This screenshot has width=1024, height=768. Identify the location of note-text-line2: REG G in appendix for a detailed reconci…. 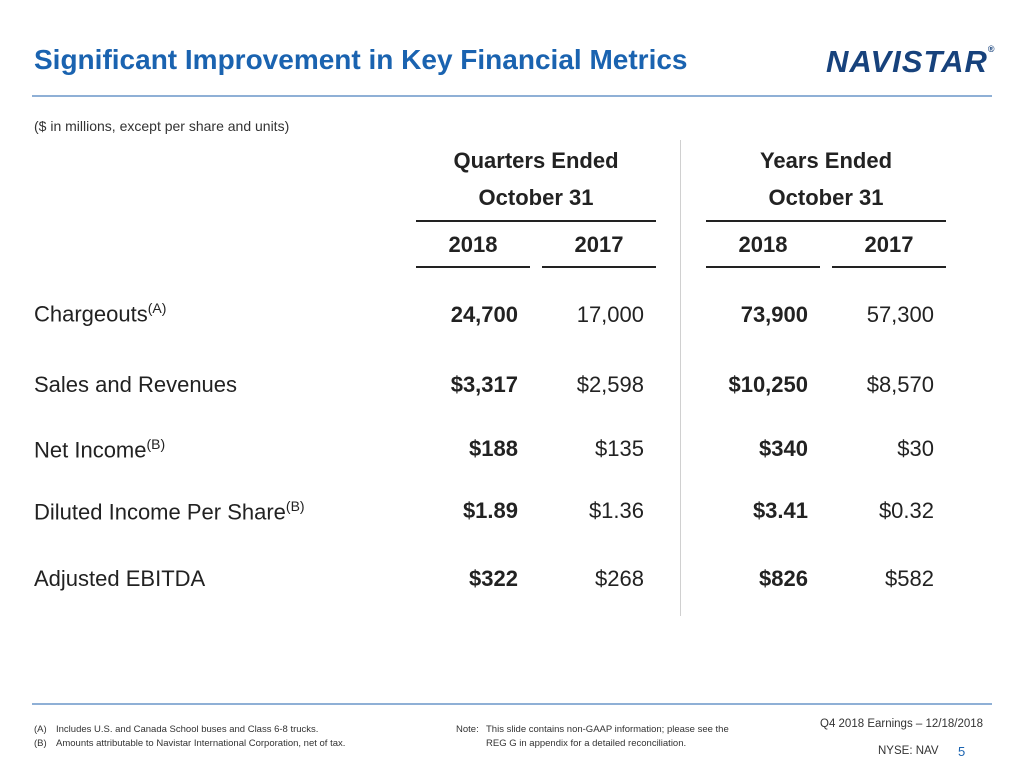
(586, 743).